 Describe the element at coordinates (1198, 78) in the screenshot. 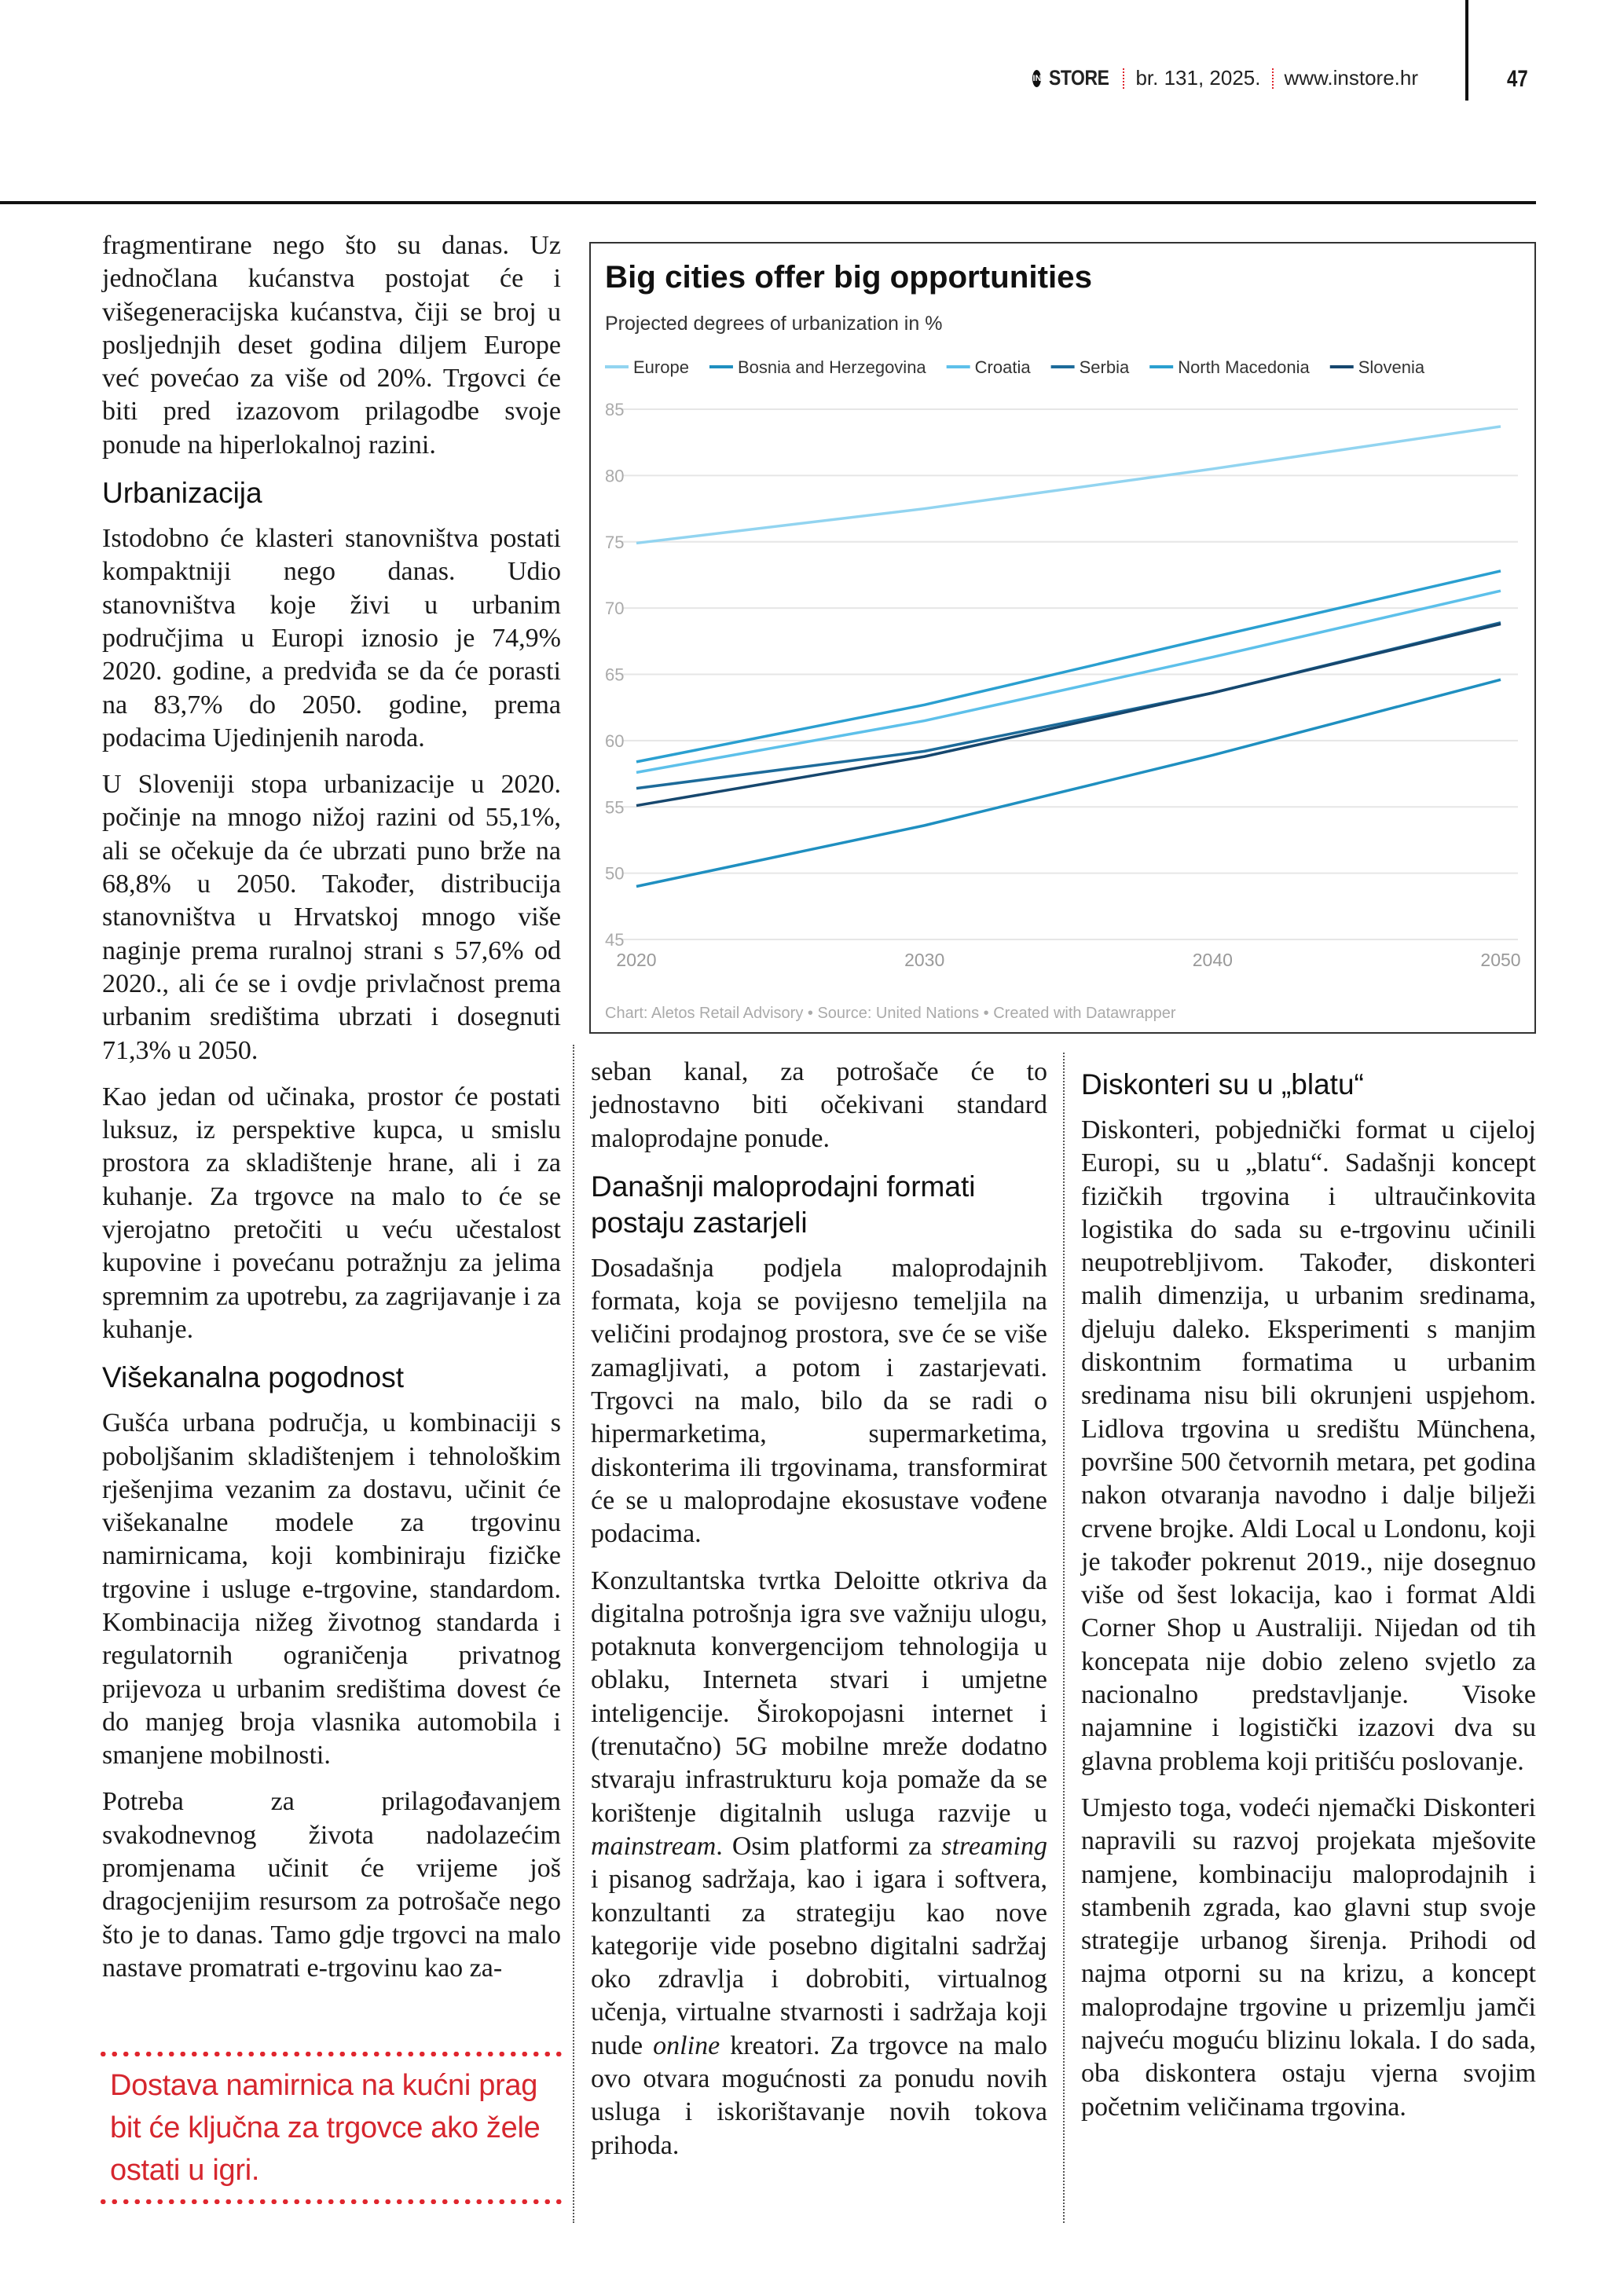

I see `issue-info: br. 131, 2025.` at that location.